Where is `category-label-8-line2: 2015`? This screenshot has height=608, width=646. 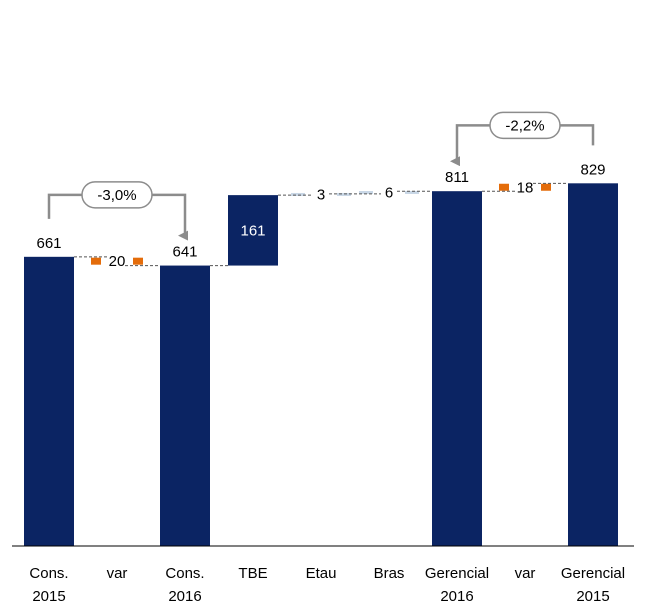
category-label-8-line2: 2015 is located at coordinates (592, 596).